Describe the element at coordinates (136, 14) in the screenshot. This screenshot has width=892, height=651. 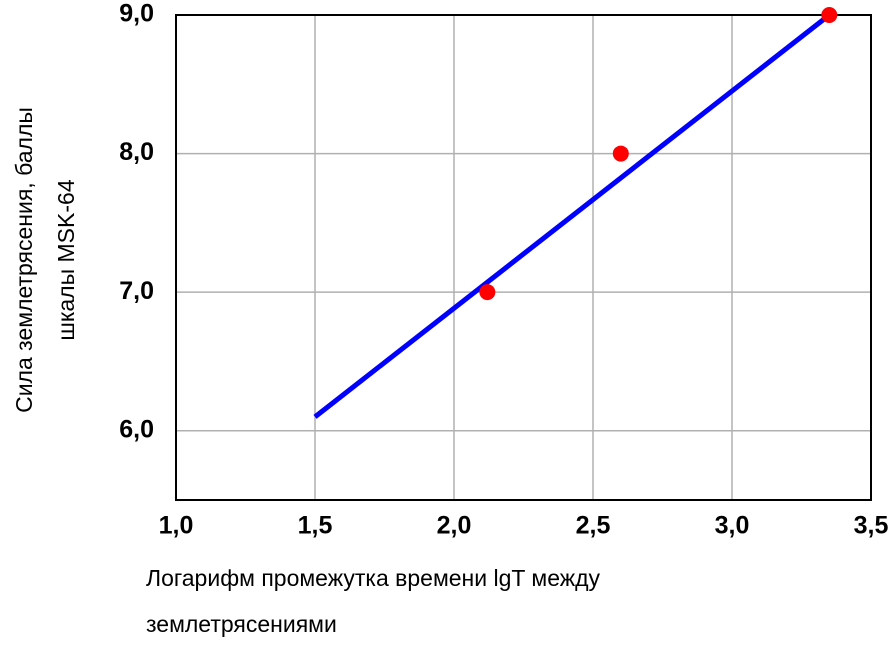
I see `y-tick-label: 9,0` at that location.